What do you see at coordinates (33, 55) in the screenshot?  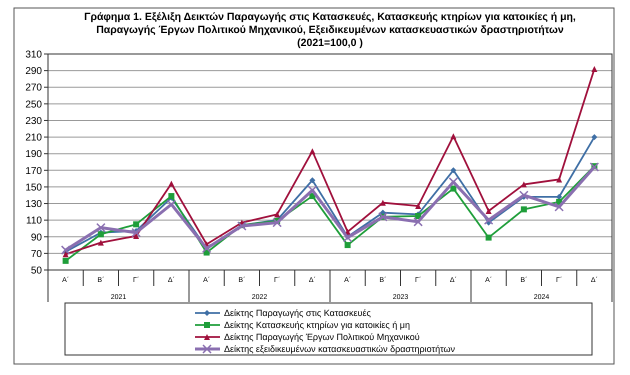 I see `y-tick-label: 310` at bounding box center [33, 55].